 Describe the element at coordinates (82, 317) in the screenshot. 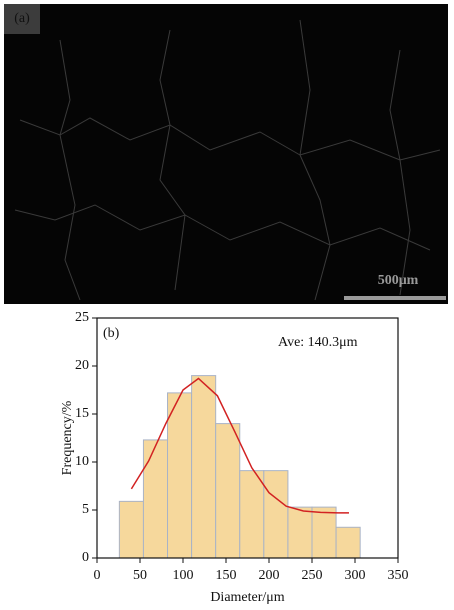

I see `y-tick-label: 25` at that location.